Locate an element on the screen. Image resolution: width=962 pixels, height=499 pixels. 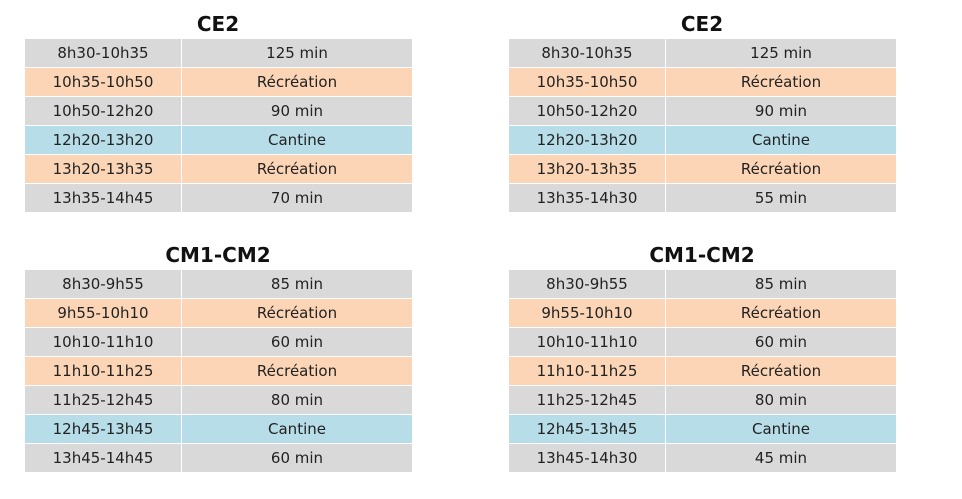
table-row: 13h45-14h45 60 min is located at coordinates (218, 458).